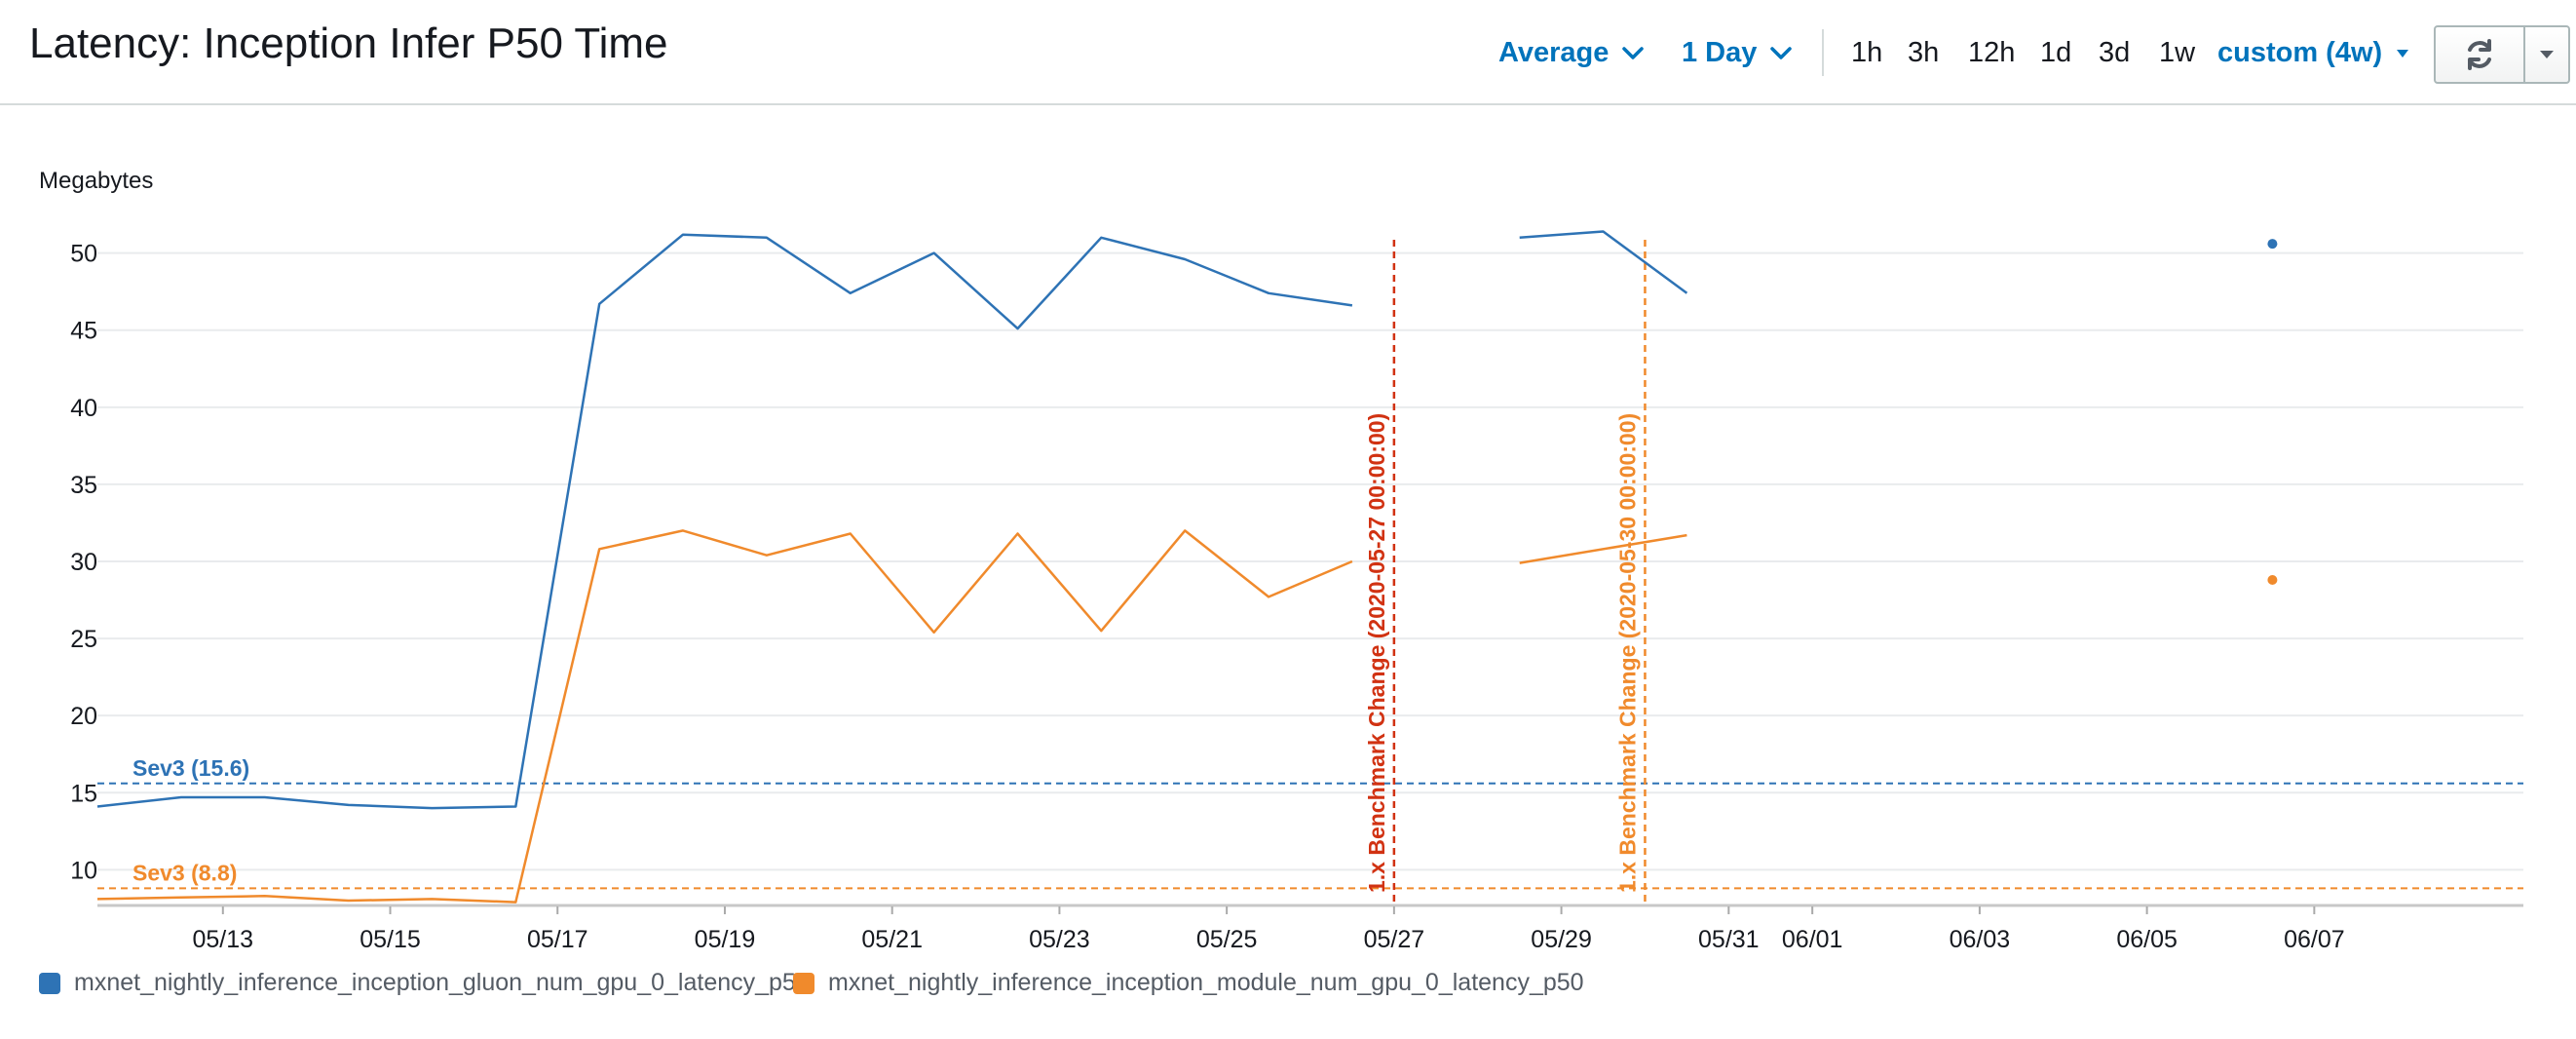 The height and width of the screenshot is (1039, 2576). I want to click on custom-range-dropdown: custom (4w), so click(2313, 53).